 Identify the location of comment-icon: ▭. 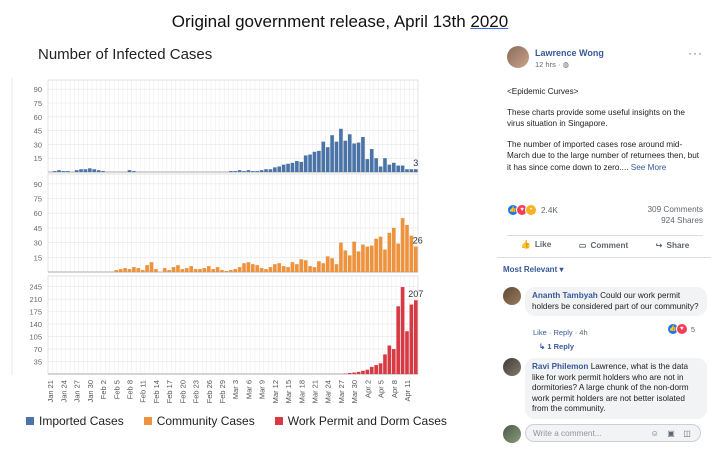
(582, 245).